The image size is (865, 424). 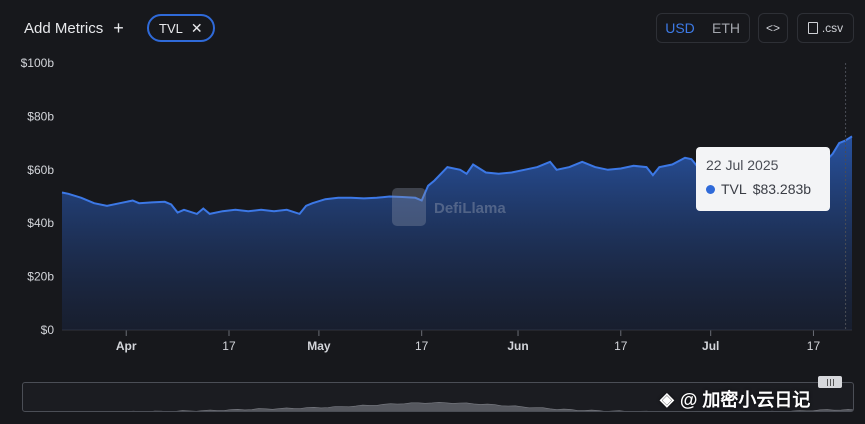 I want to click on download-csv-button: .csv, so click(x=825, y=28).